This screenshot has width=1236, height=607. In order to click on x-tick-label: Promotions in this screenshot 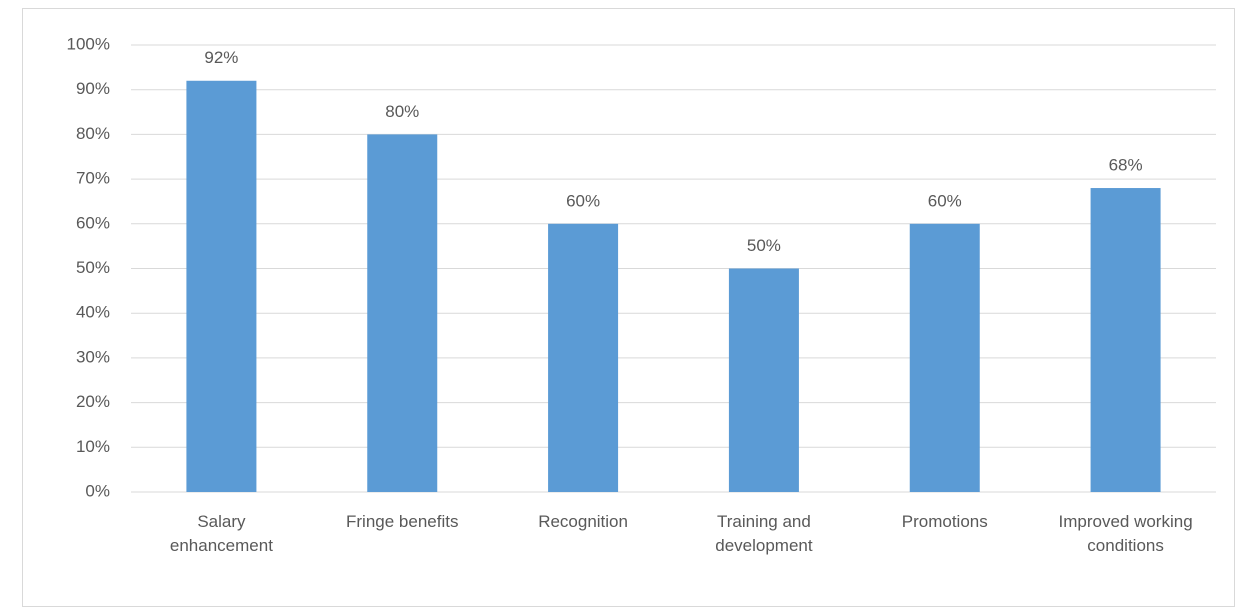, I will do `click(944, 521)`.